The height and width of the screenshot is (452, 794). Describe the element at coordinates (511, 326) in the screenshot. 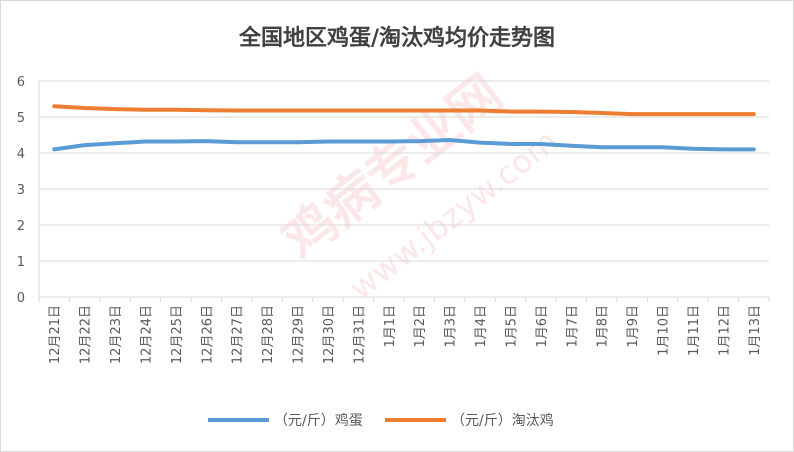

I see `x-tick-label: 1月5日` at that location.